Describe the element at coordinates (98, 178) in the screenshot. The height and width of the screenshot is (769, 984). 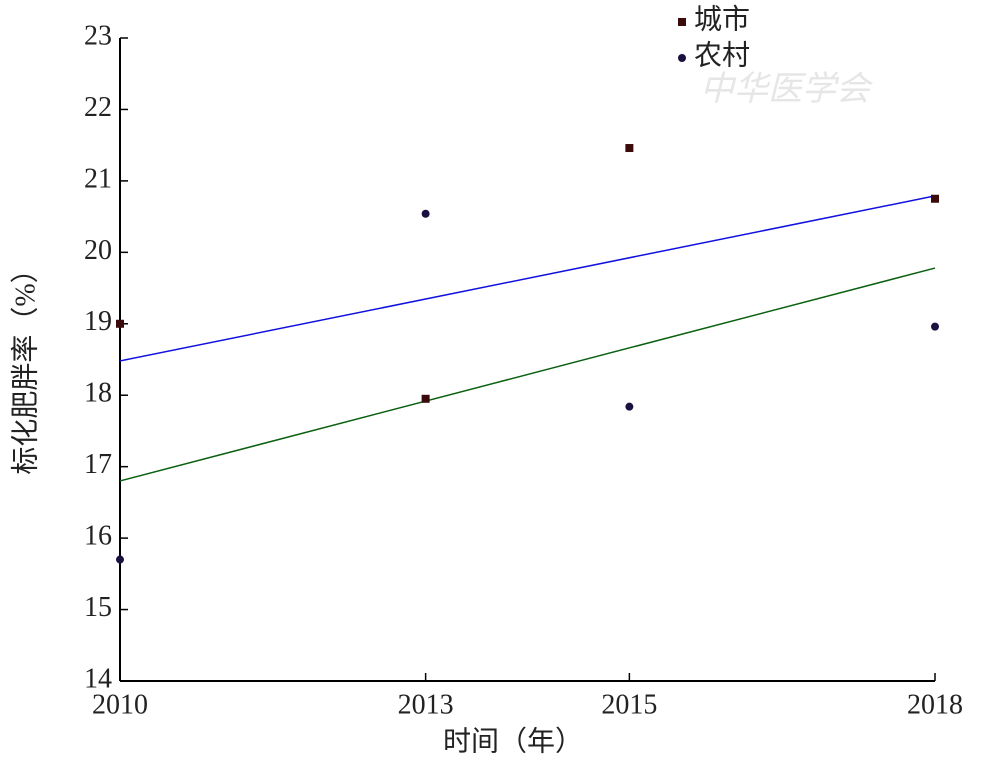
I see `y-tick-label: 21` at that location.